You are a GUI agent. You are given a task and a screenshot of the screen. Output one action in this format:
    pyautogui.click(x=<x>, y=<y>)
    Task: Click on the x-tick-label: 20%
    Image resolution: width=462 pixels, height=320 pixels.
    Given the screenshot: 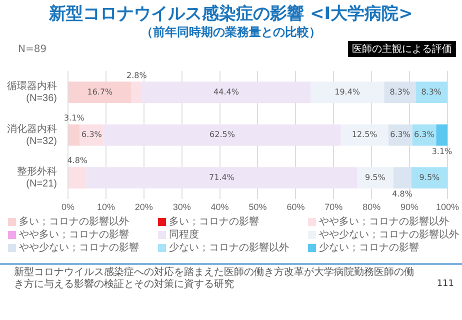 What is the action you would take?
    pyautogui.click(x=143, y=207)
    